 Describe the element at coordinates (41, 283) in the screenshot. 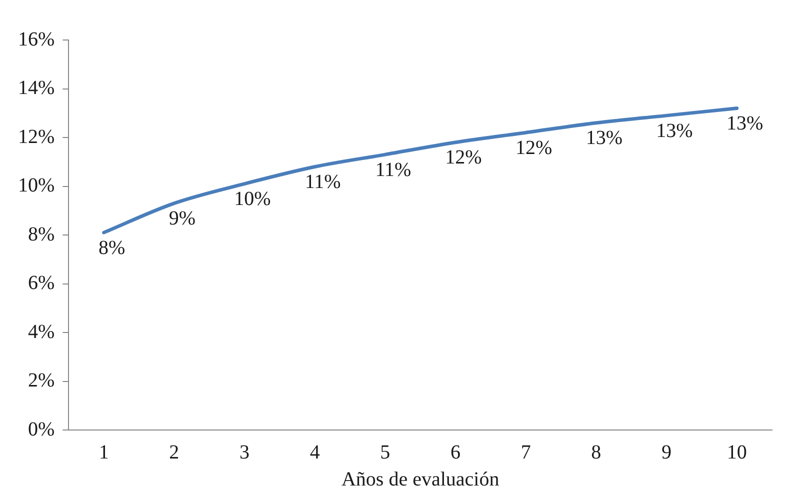

I see `y-tick-label: 6%` at that location.